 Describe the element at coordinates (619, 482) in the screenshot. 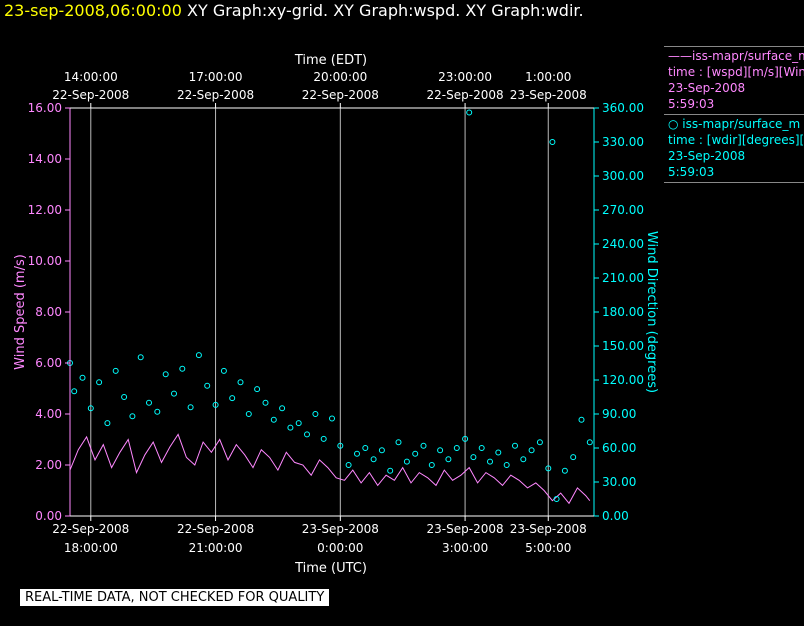

I see `right-tick-label-1: 30.00` at that location.